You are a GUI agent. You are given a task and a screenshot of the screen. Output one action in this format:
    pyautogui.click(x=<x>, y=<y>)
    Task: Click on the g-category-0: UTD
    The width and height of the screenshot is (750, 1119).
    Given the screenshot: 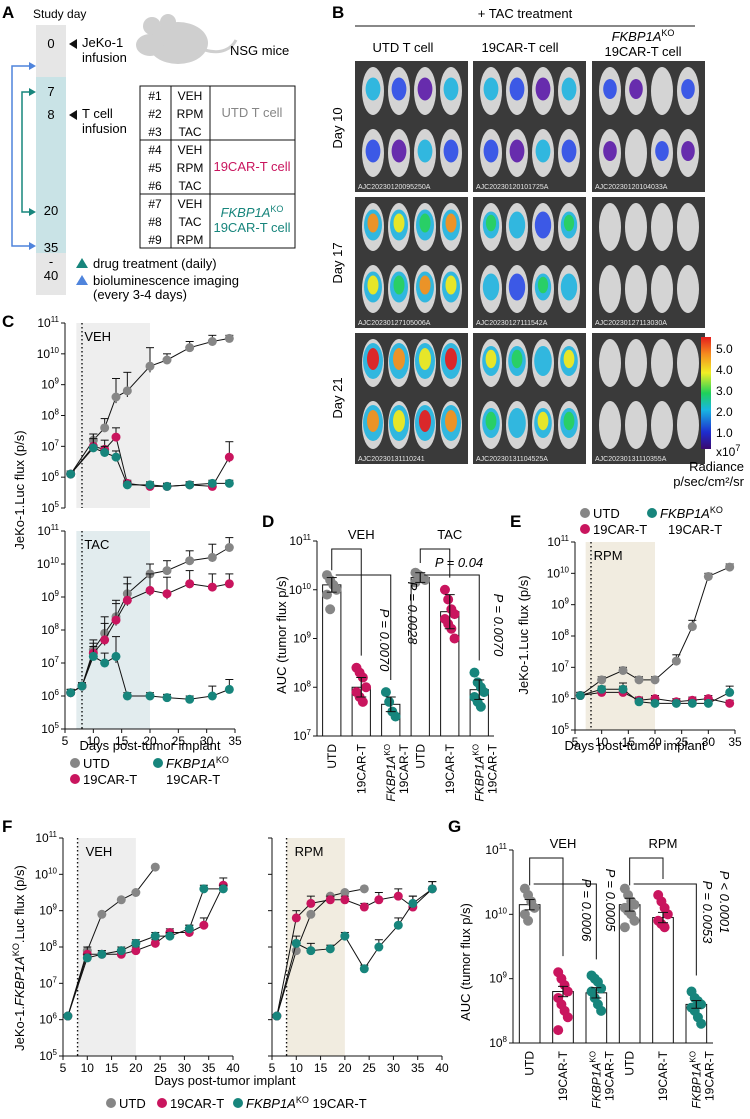 What is the action you would take?
    pyautogui.click(x=530, y=1063)
    